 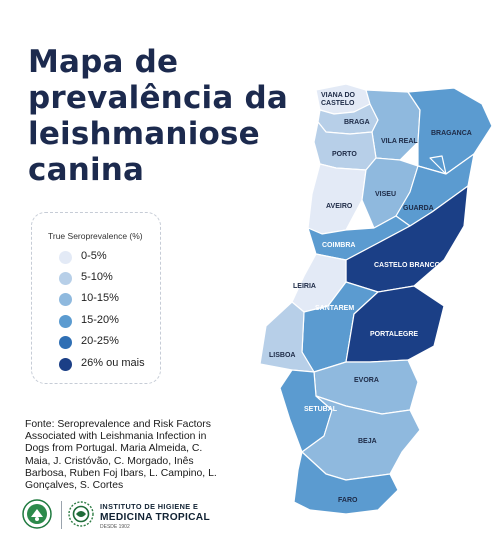 What do you see at coordinates (348, 500) in the screenshot?
I see `map-label-faro: FARO` at bounding box center [348, 500].